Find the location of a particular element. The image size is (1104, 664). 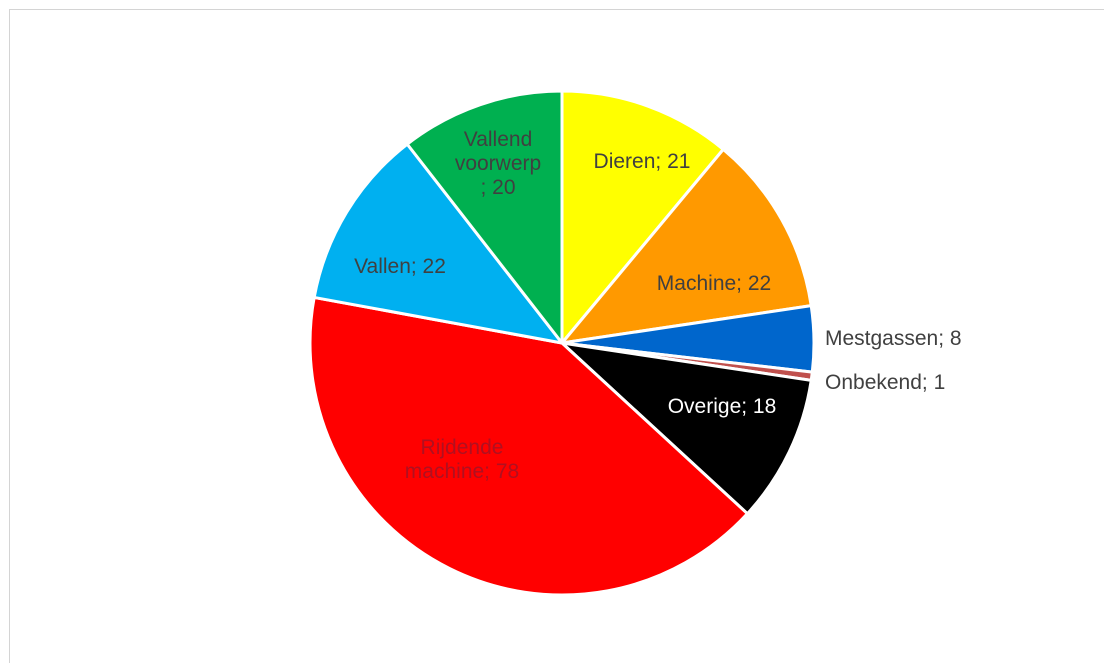

pie-label-rijdende-machine: Rijdende machine; 78 is located at coordinates (462, 459).